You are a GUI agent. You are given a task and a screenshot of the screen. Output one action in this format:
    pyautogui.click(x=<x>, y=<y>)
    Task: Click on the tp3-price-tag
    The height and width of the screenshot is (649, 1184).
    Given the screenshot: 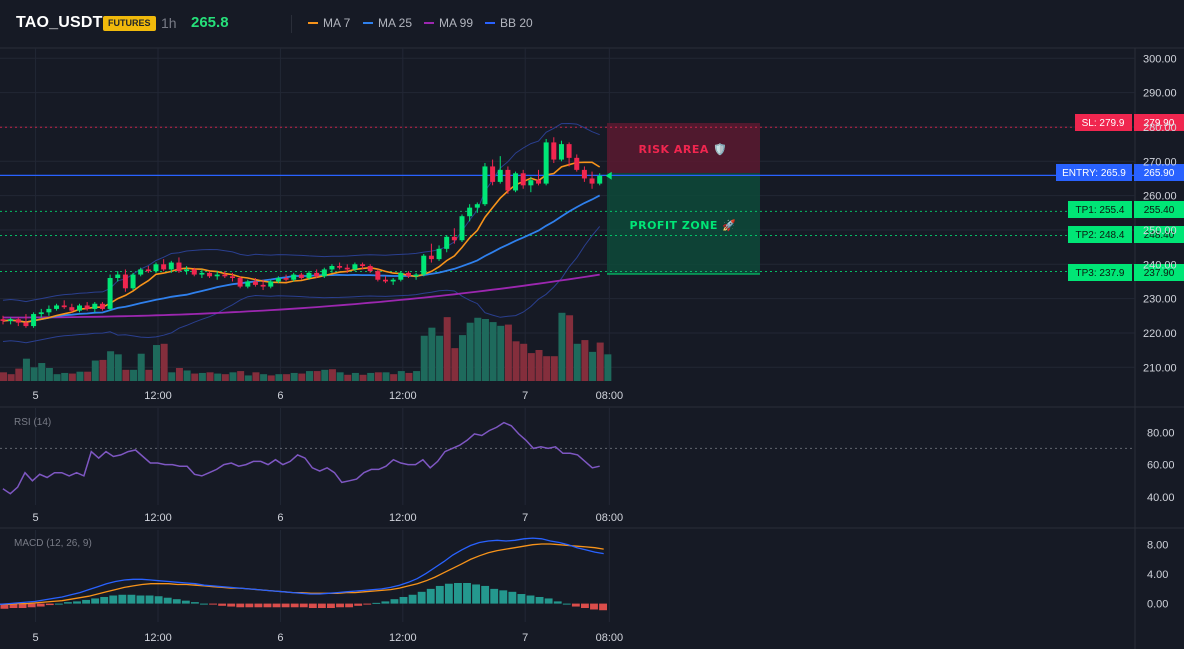 What is the action you would take?
    pyautogui.click(x=1159, y=272)
    